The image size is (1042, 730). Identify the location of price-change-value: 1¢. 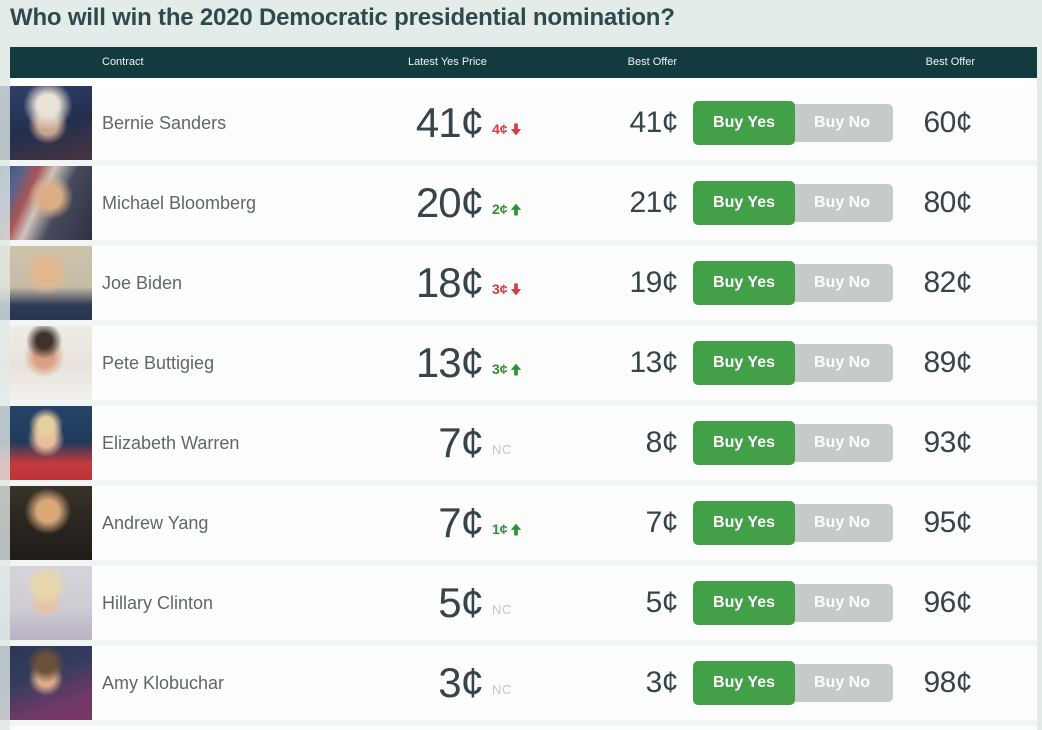
(500, 529).